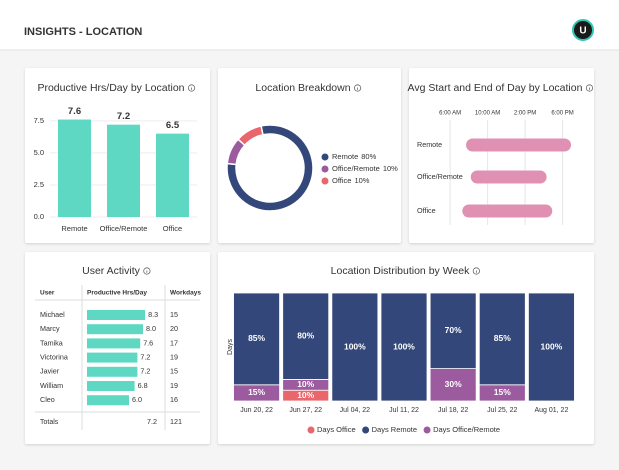  I want to click on legend-label: Office/Remote 10%, so click(365, 168).